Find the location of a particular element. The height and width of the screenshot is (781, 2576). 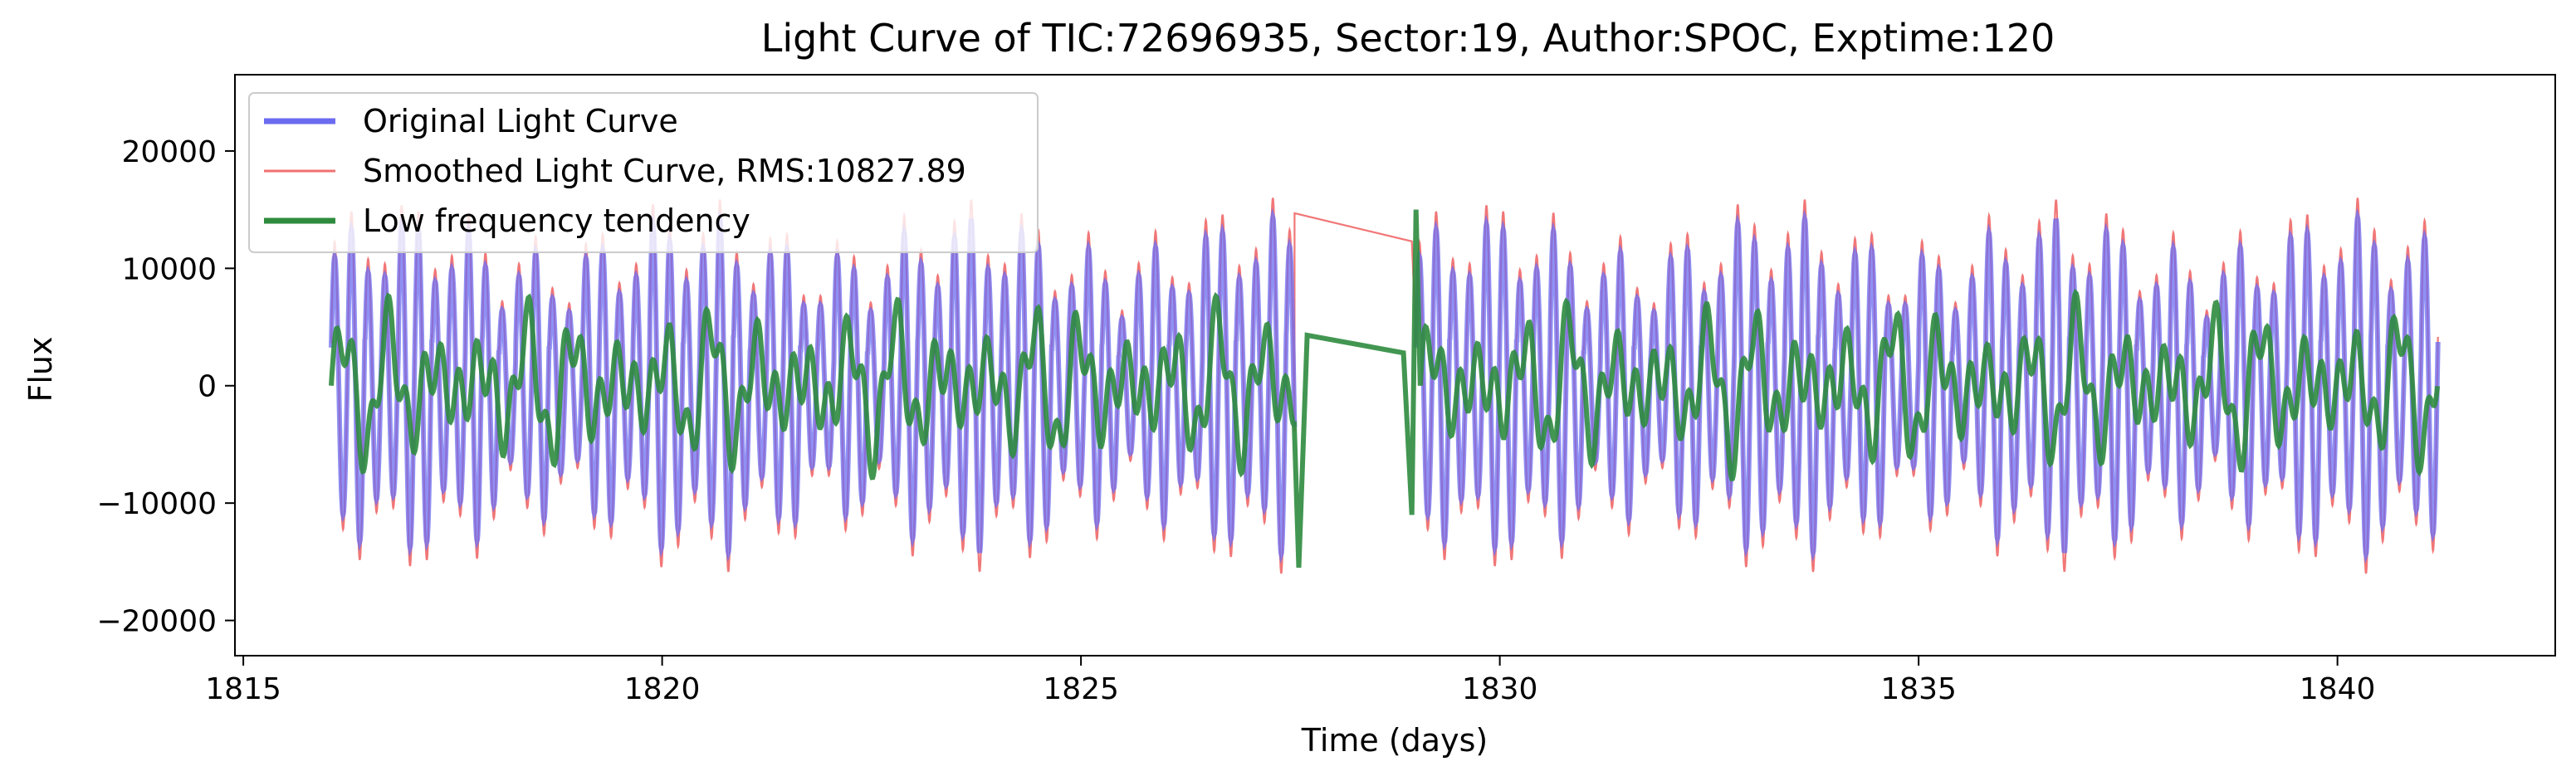

y-tick-label: 0 is located at coordinates (207, 387).